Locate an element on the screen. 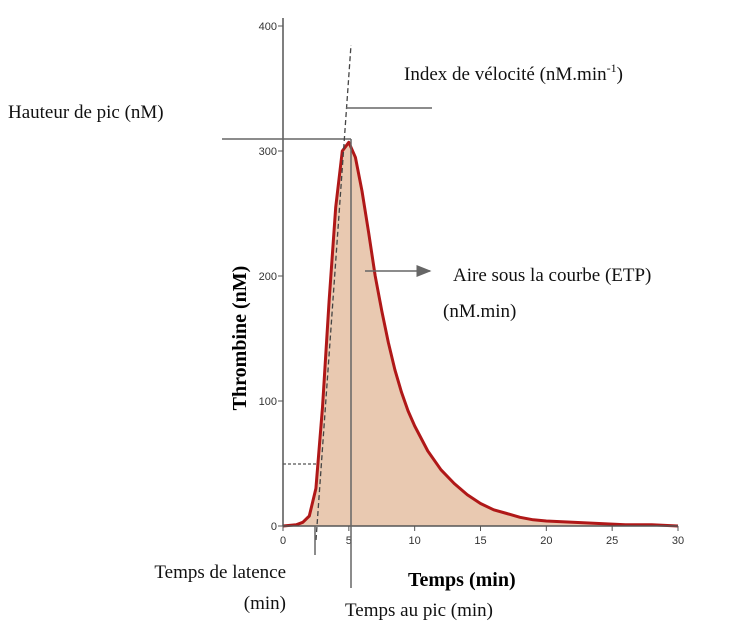 The width and height of the screenshot is (732, 626). y-ticks: 0 100 200 300 400 is located at coordinates (271, 277).